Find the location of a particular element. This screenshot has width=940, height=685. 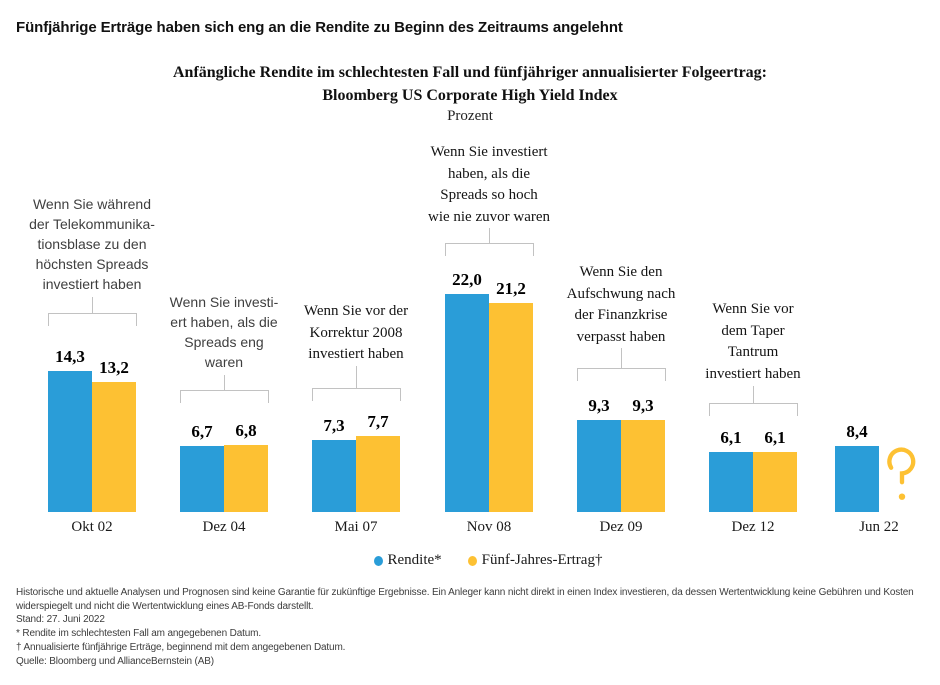

bar-fünf-jahres-ertrag-dez-09 is located at coordinates (643, 466).